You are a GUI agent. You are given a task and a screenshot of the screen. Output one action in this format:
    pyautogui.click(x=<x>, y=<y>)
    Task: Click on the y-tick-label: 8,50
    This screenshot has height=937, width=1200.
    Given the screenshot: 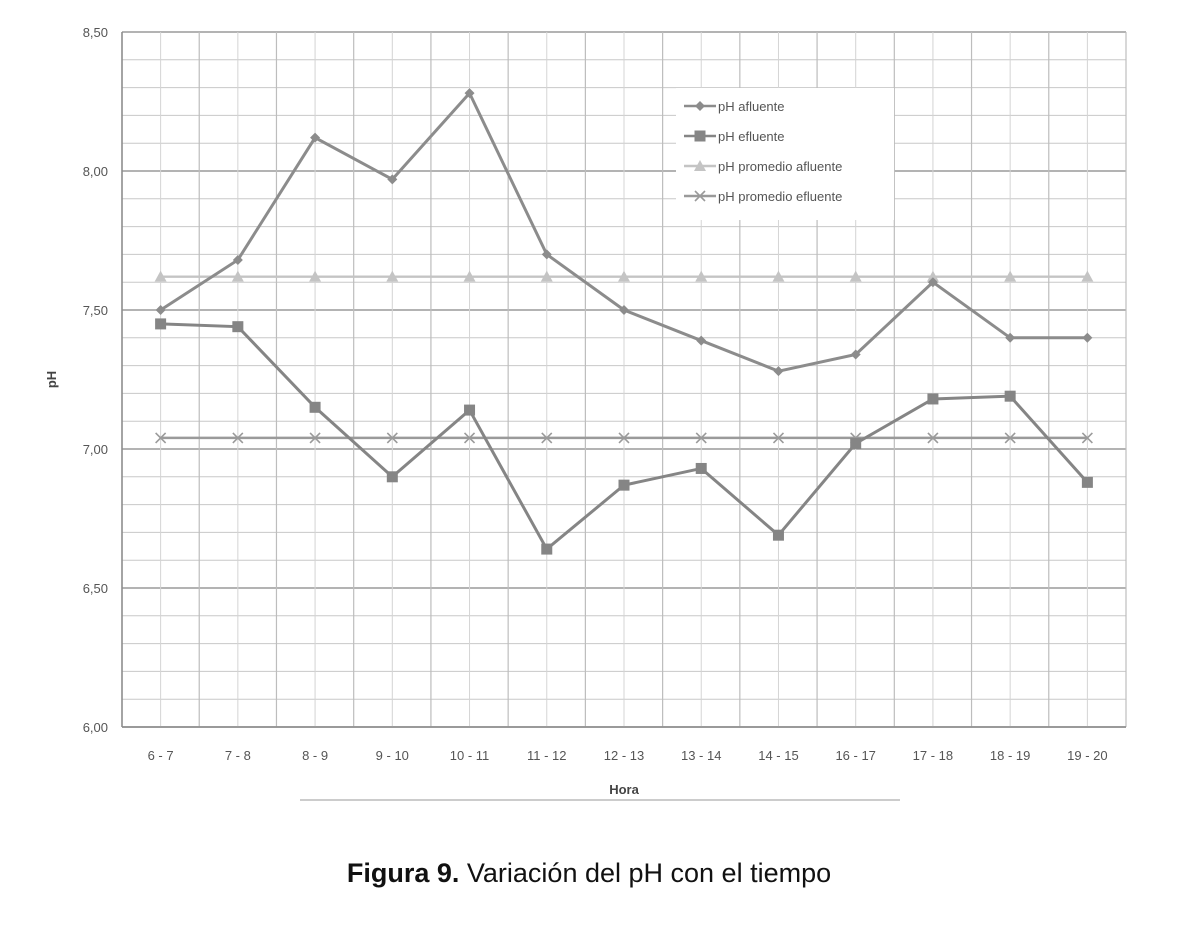 What is the action you would take?
    pyautogui.click(x=95, y=32)
    